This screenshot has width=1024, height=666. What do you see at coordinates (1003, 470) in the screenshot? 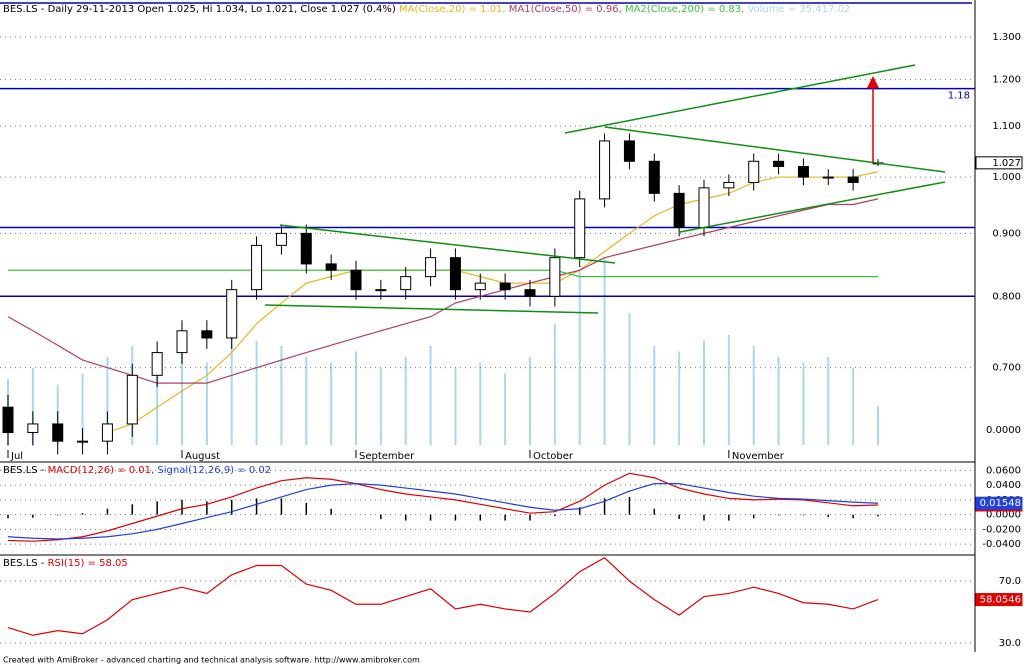
I see `y-tick-label: 0.0600` at bounding box center [1003, 470].